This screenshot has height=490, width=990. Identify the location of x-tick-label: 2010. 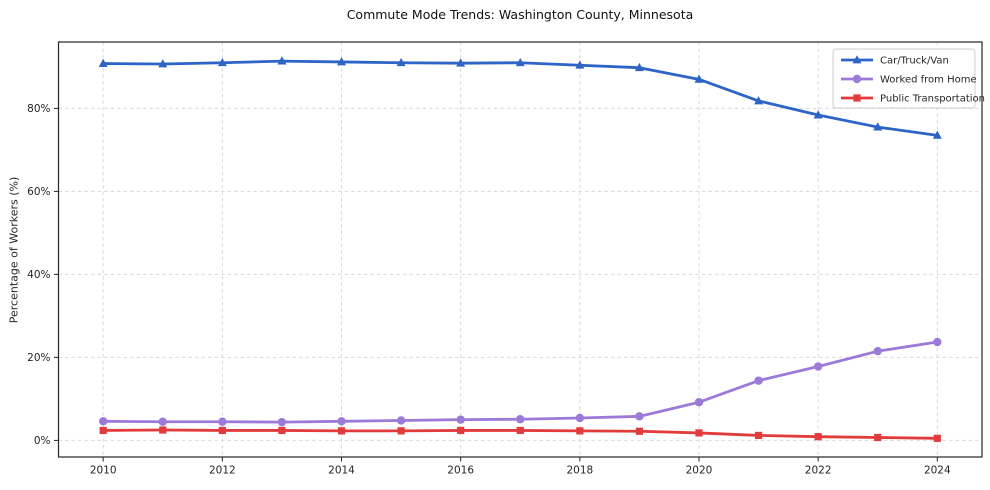
(103, 471).